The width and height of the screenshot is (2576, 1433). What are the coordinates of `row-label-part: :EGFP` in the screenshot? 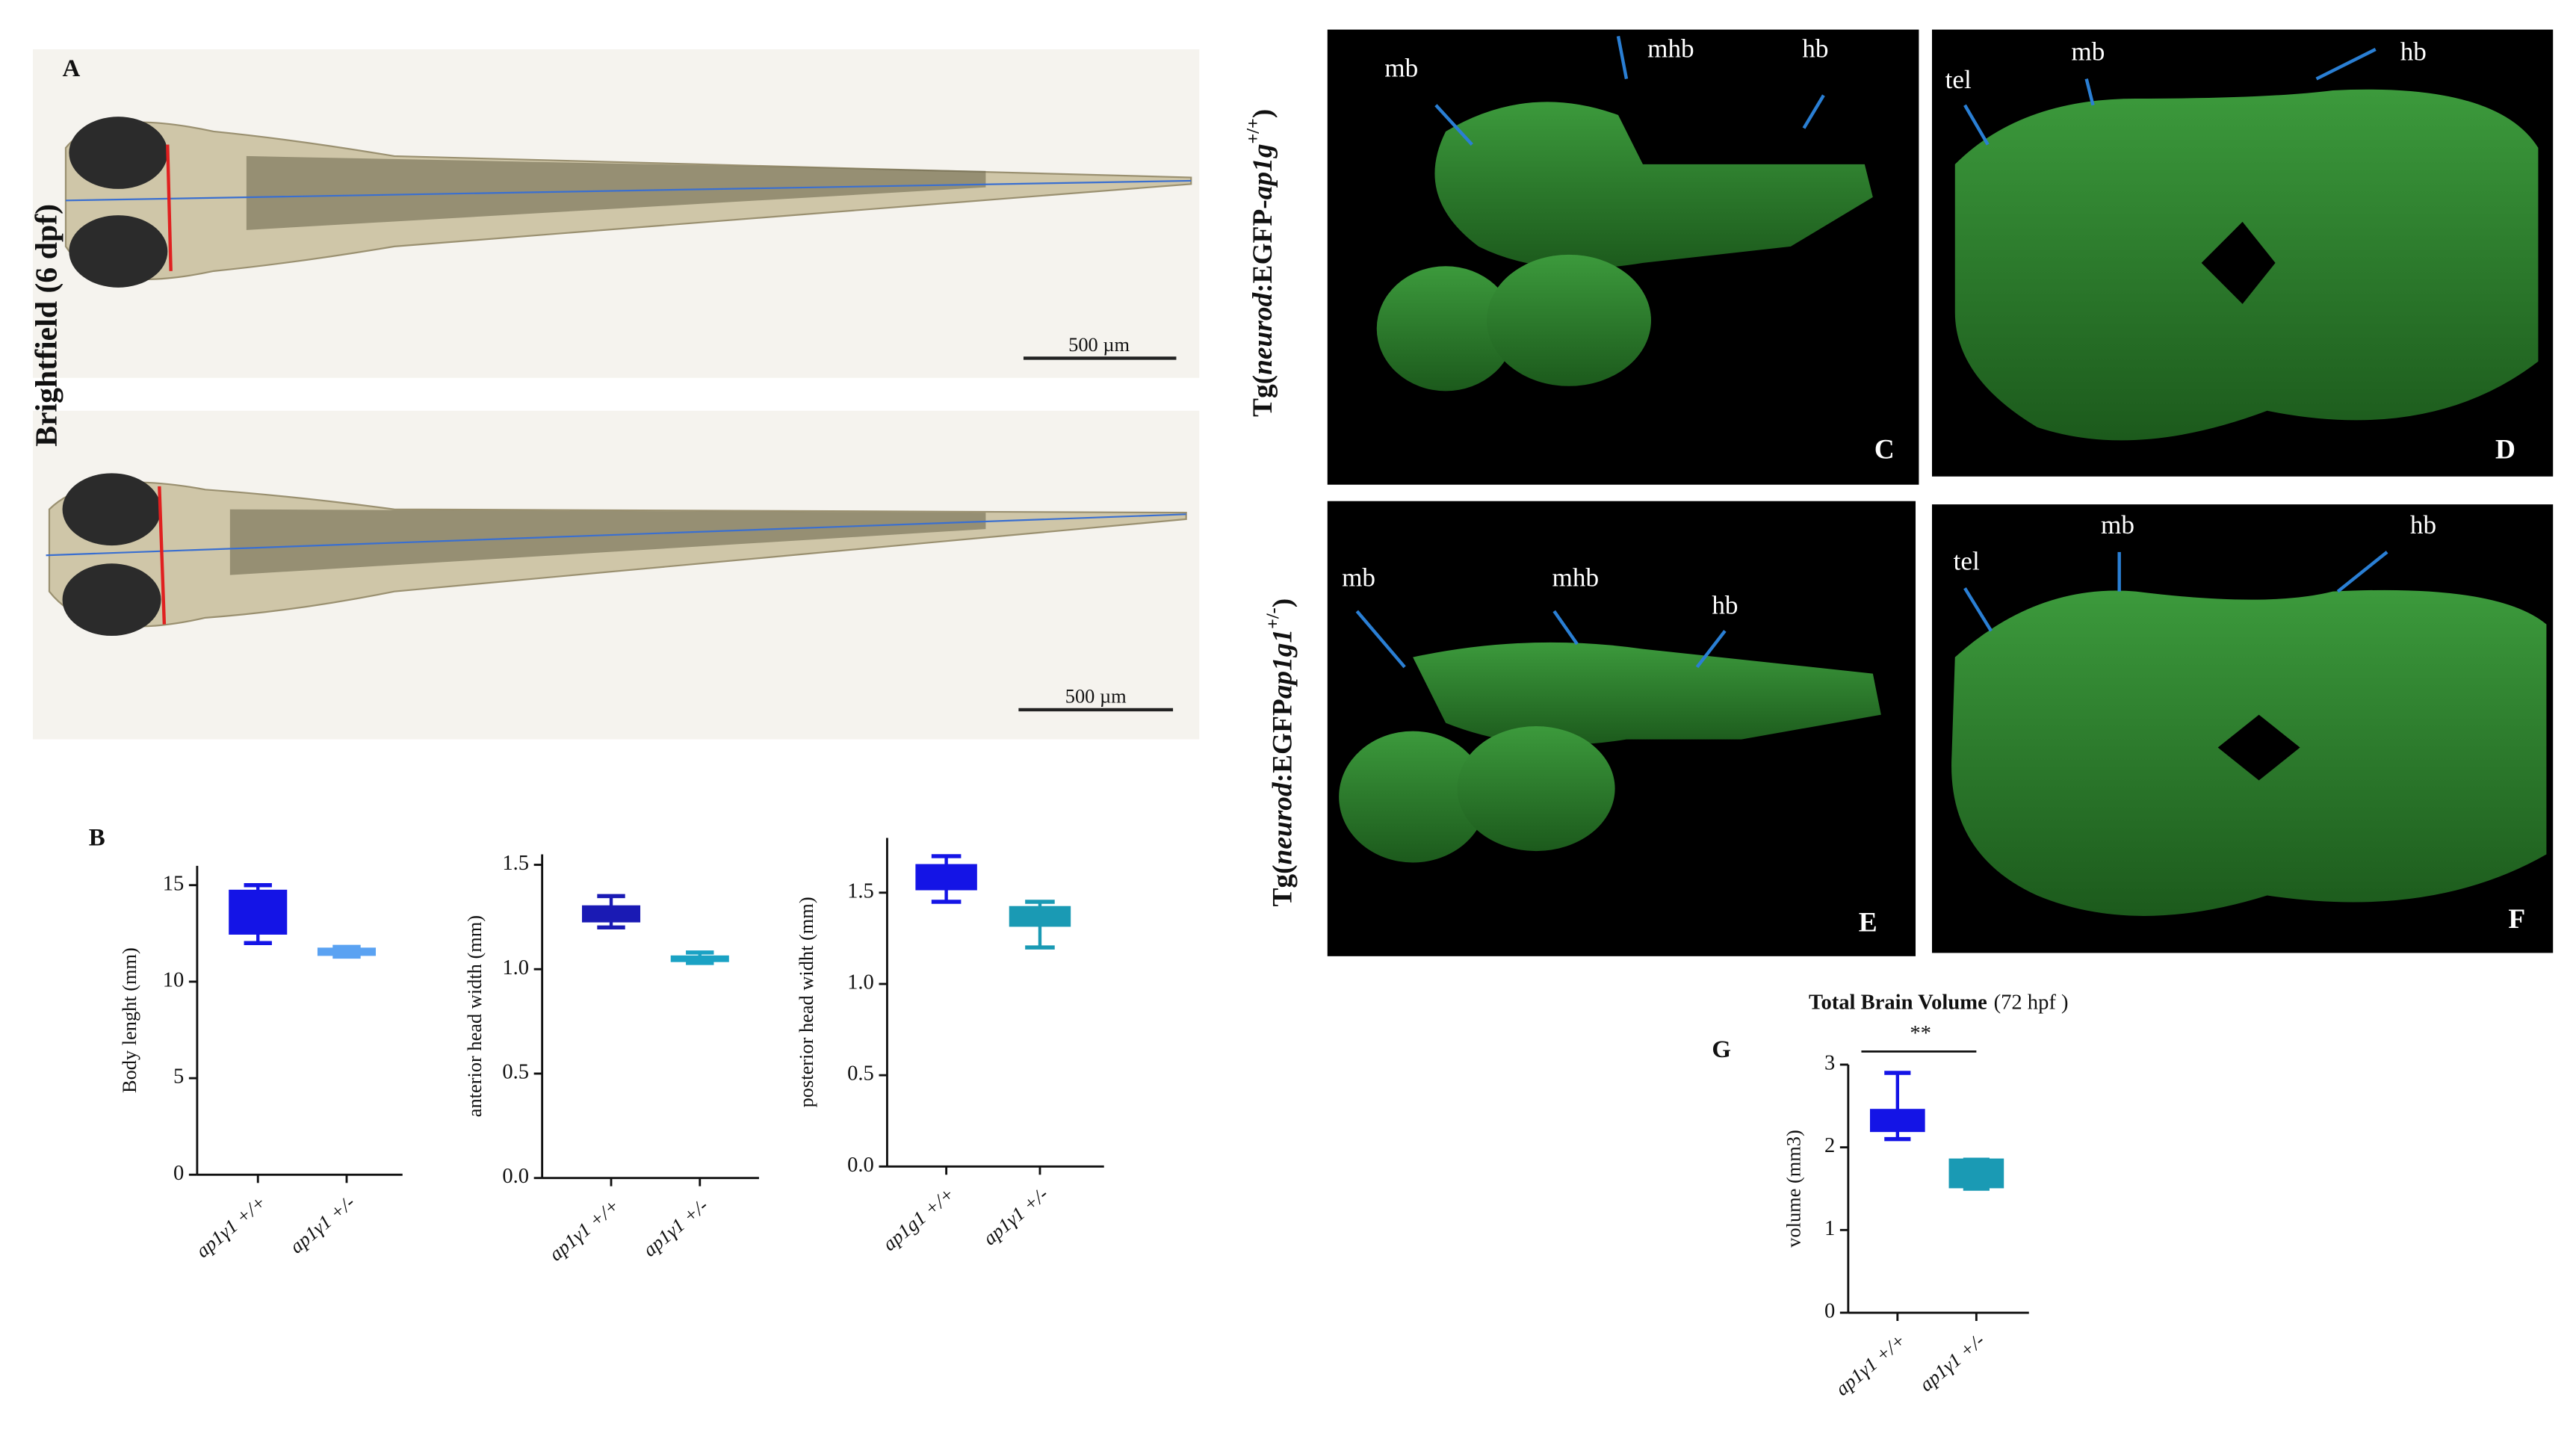 It's located at (1282, 740).